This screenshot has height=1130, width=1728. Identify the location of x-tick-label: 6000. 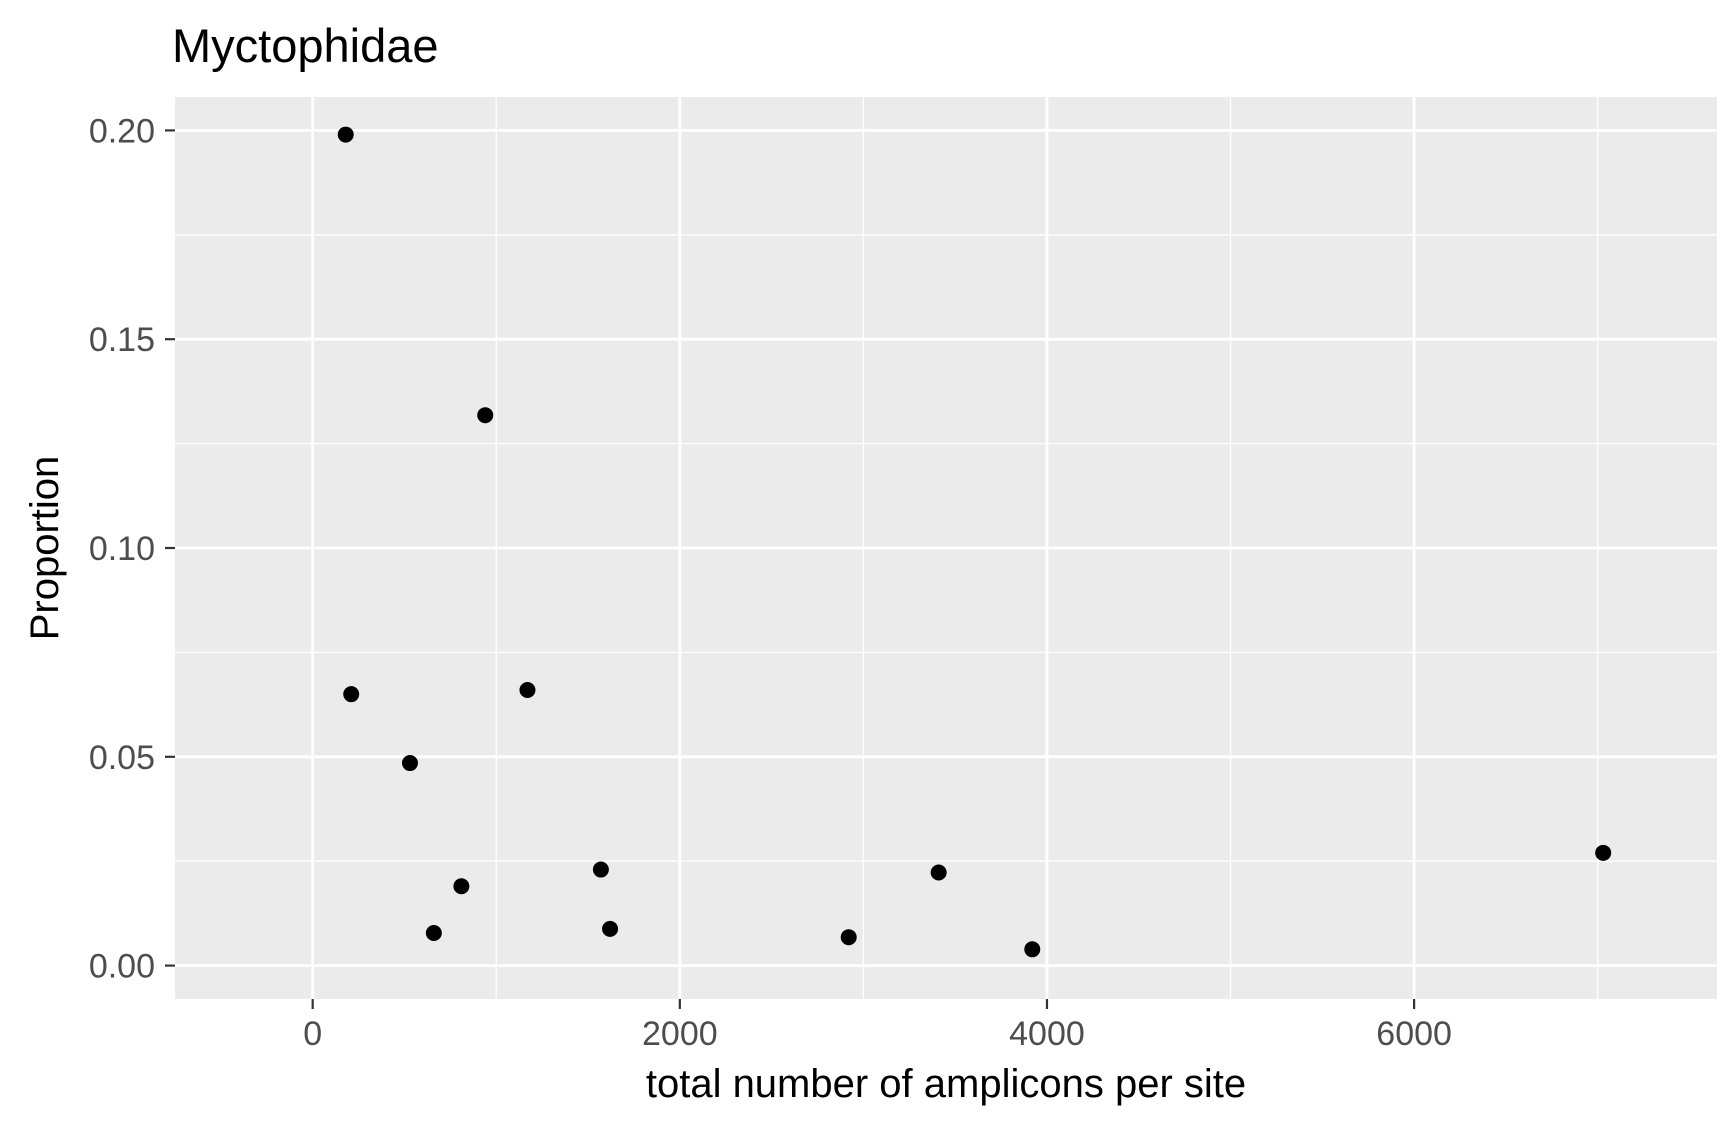
(1414, 1034).